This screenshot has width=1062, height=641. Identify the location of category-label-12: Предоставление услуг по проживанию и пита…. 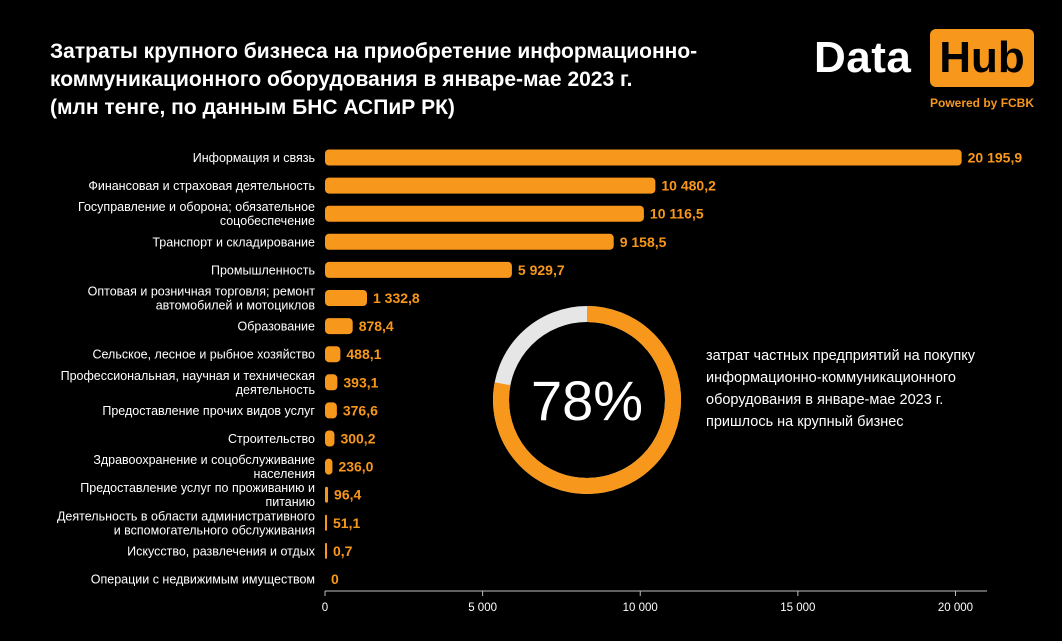
(197, 495).